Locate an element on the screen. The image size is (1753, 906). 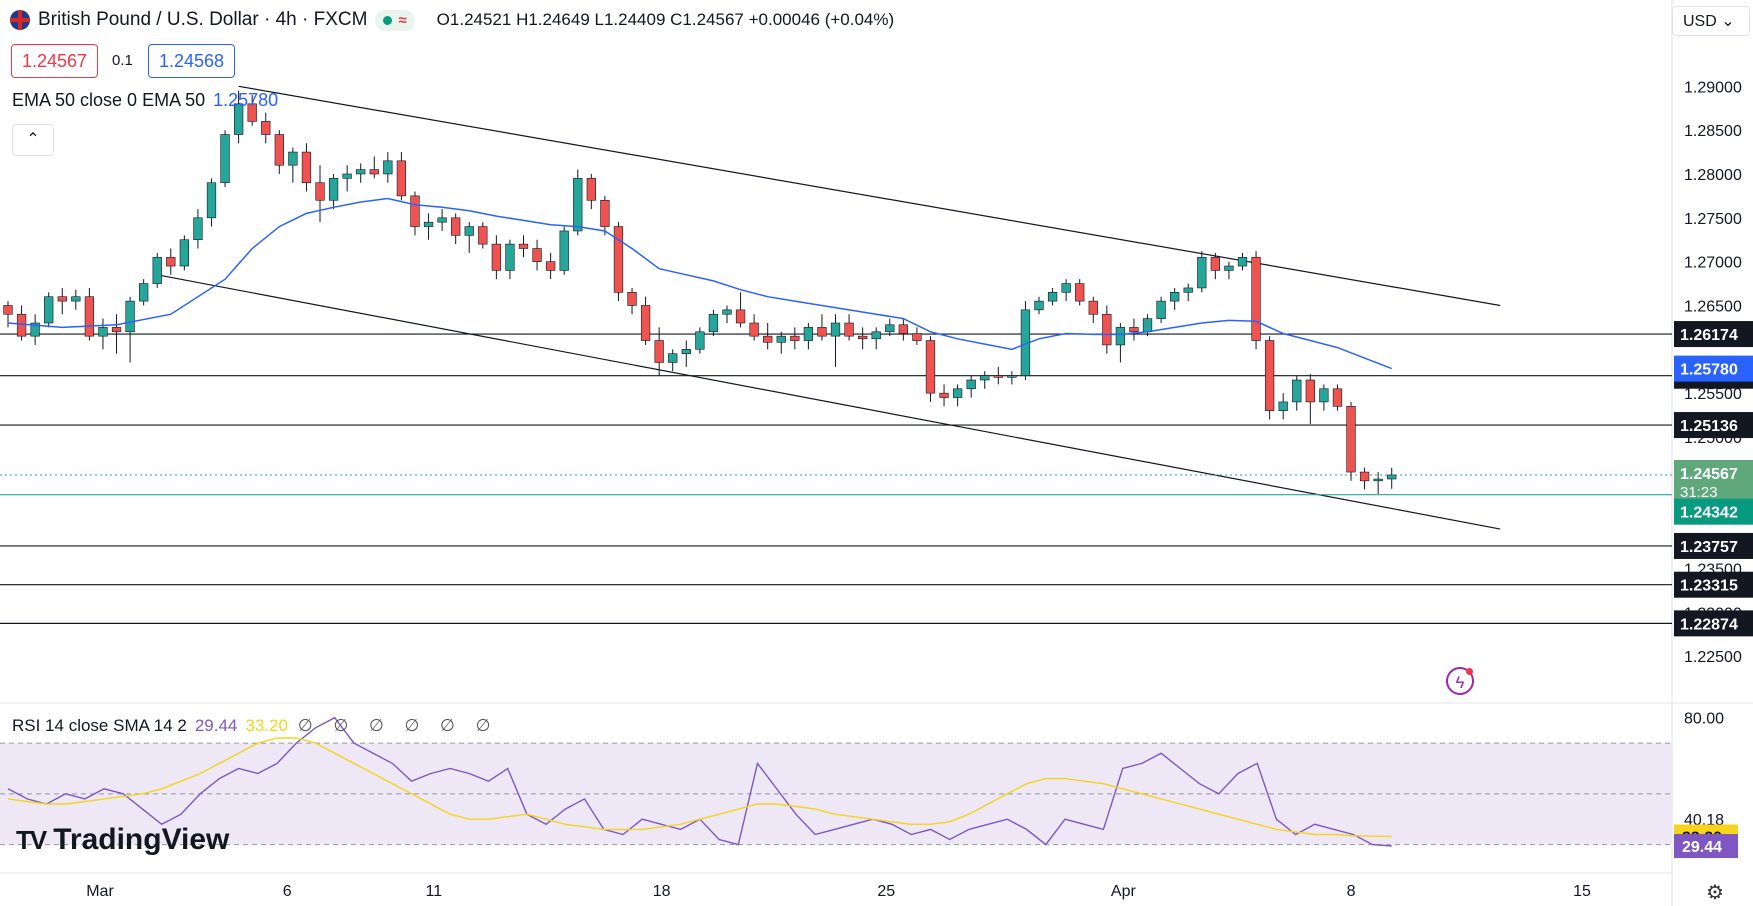
y-tick-label: 1.27500 is located at coordinates (1713, 219).